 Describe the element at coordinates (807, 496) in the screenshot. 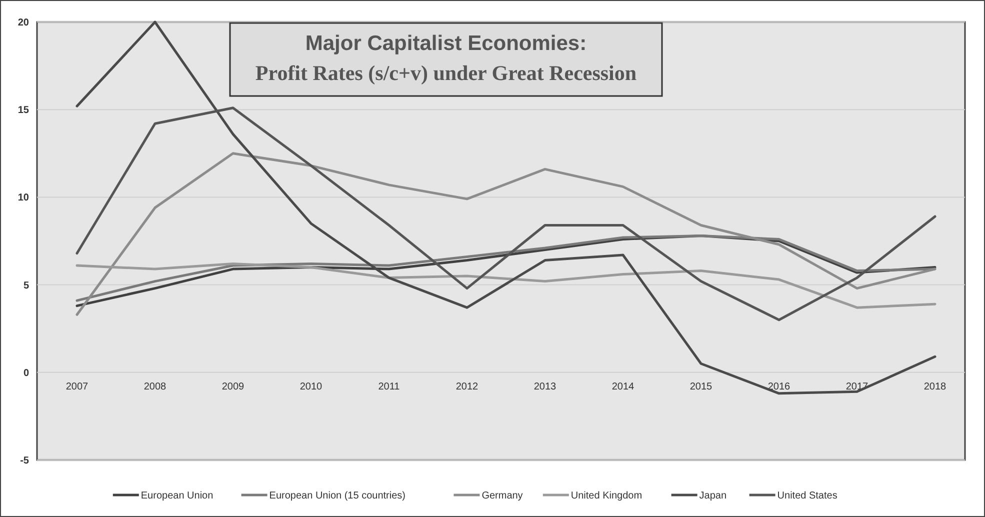

I see `legend-label: United States` at that location.